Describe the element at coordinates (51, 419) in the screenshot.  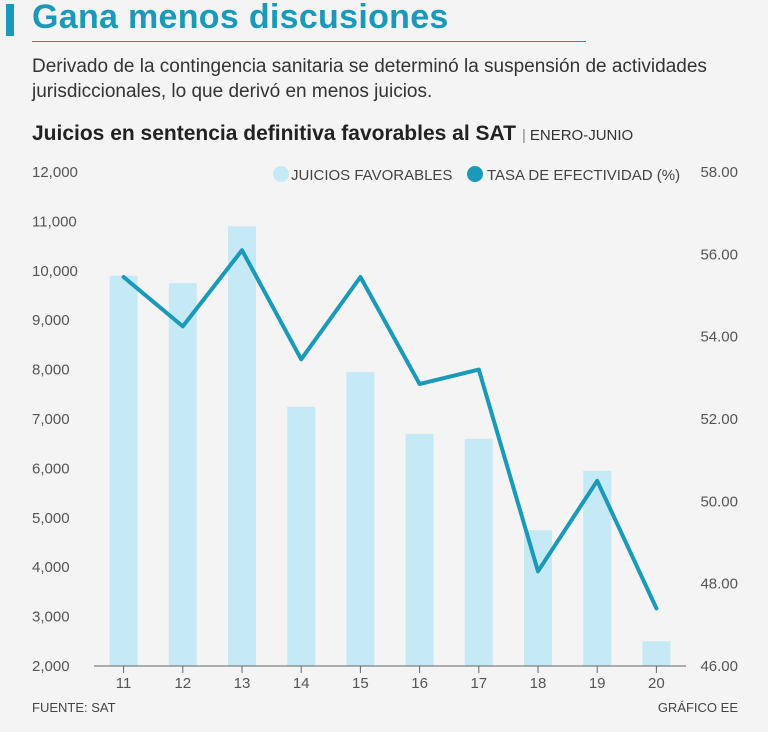
I see `y-left-tick-label: 7,000` at that location.